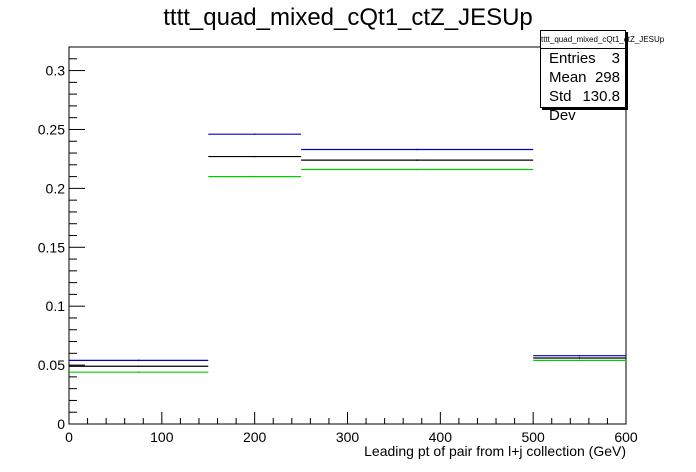 This screenshot has width=696, height=472. I want to click on stats-mean-row: Mean 298, so click(583, 77).